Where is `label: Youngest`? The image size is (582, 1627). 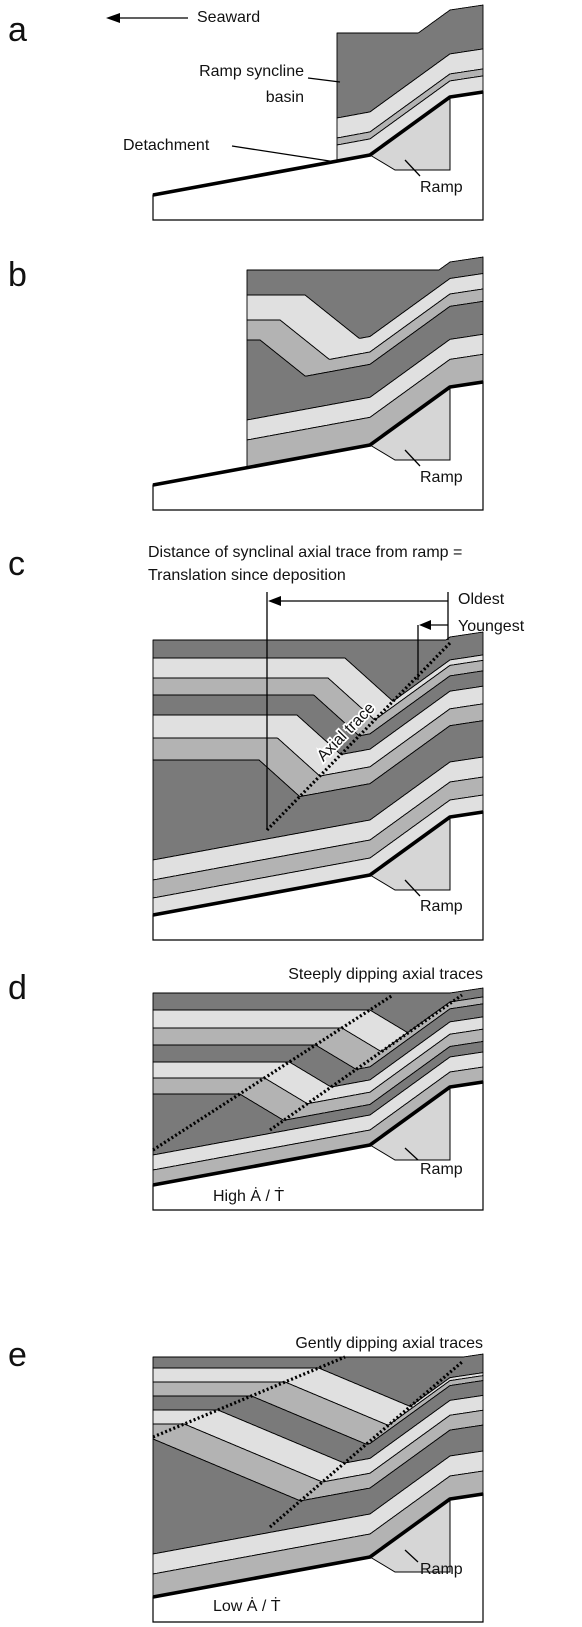 label: Youngest is located at coordinates (491, 626).